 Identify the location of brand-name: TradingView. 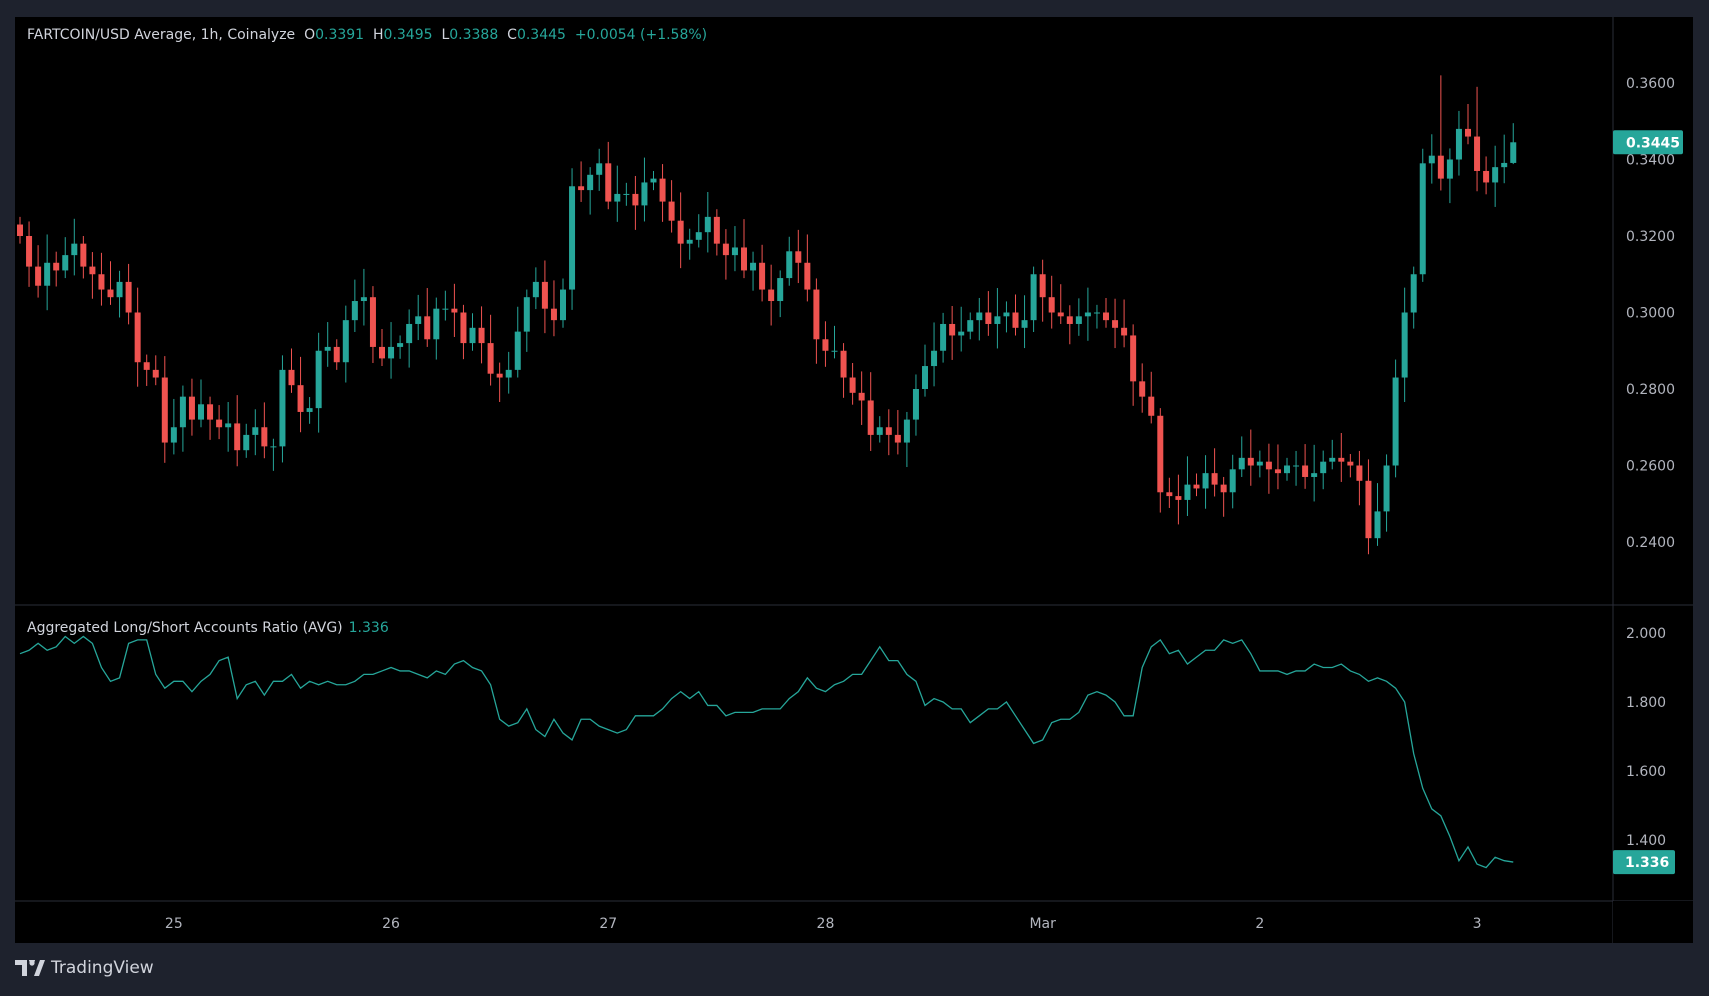
(102, 968).